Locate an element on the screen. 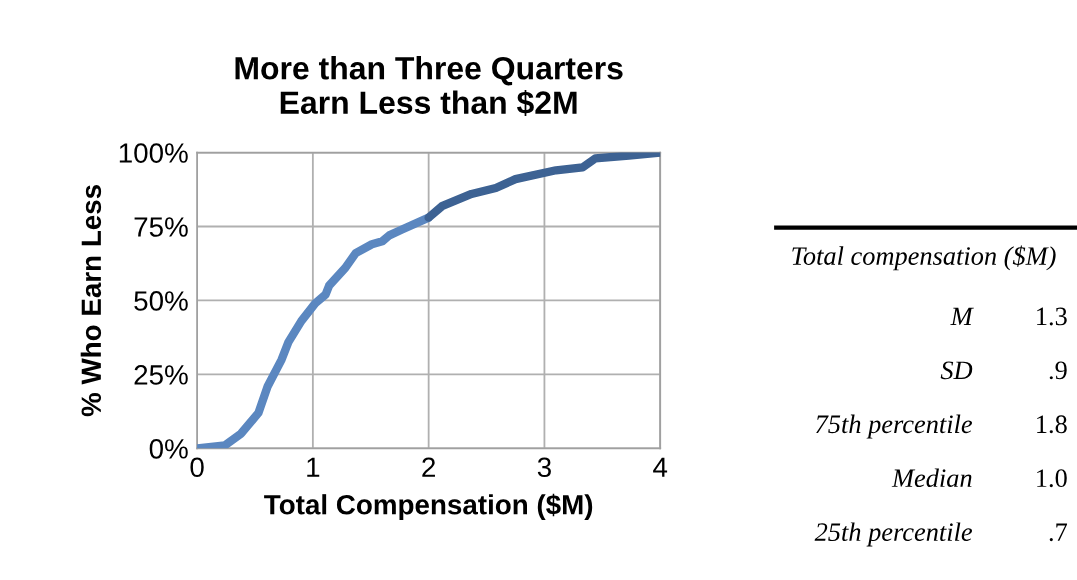 Image resolution: width=1077 pixels, height=580 pixels. y-tick-label: 50% is located at coordinates (161, 301).